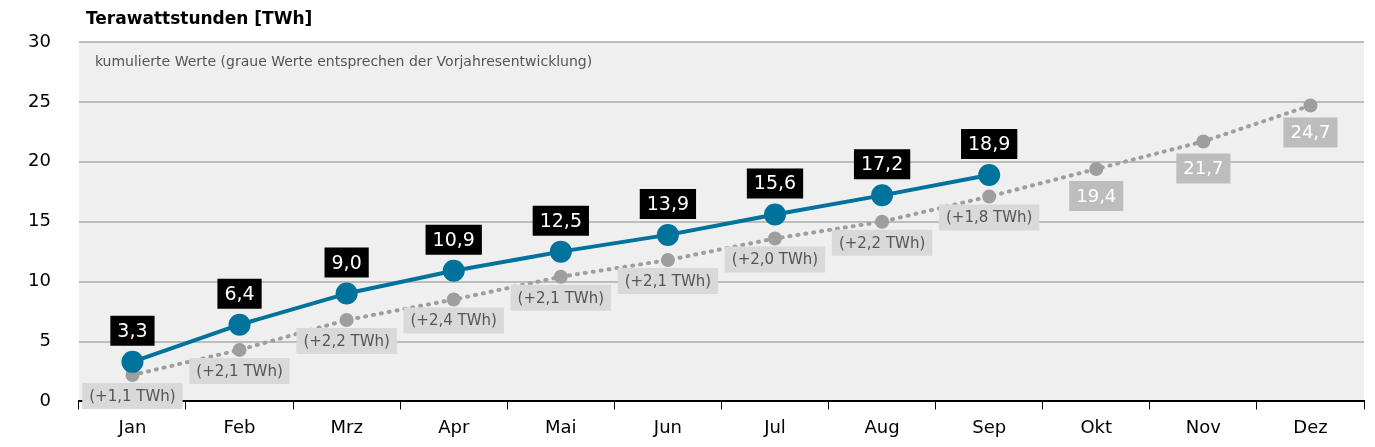  What do you see at coordinates (989, 426) in the screenshot?
I see `x-tick-label: Sep` at bounding box center [989, 426].